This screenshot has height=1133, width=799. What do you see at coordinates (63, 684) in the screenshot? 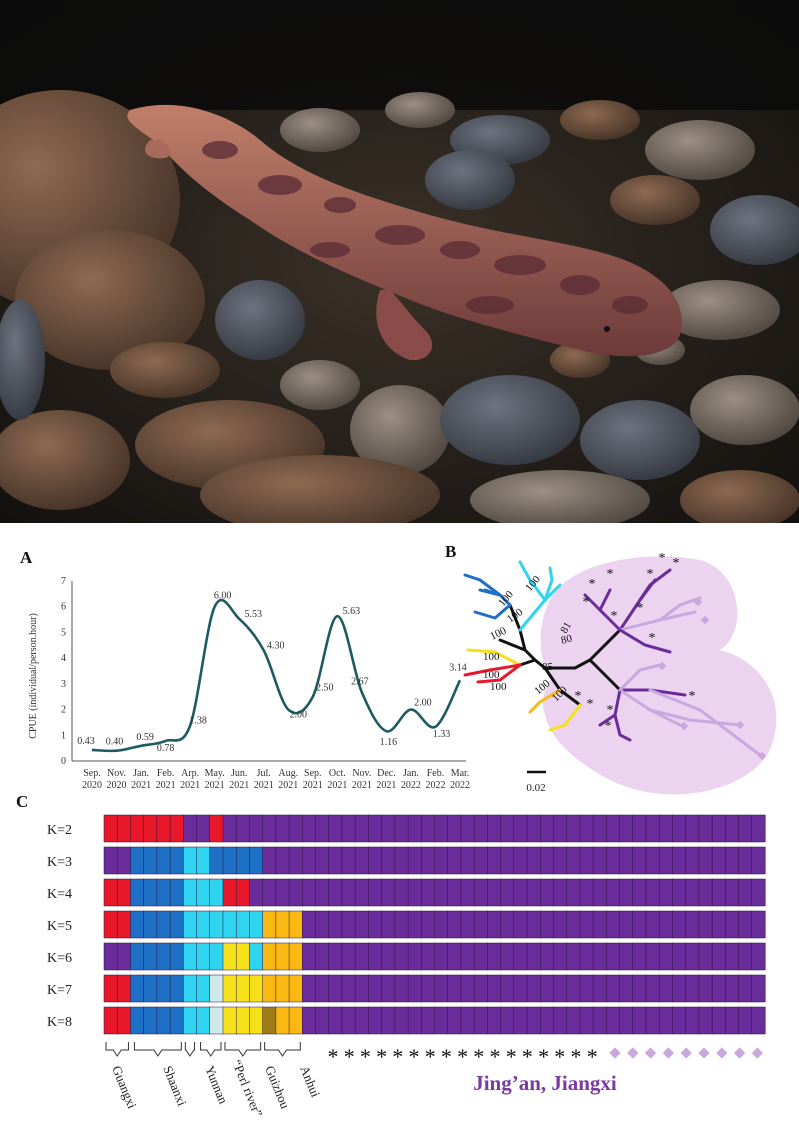
I see `y-tick-label: 3` at bounding box center [63, 684].